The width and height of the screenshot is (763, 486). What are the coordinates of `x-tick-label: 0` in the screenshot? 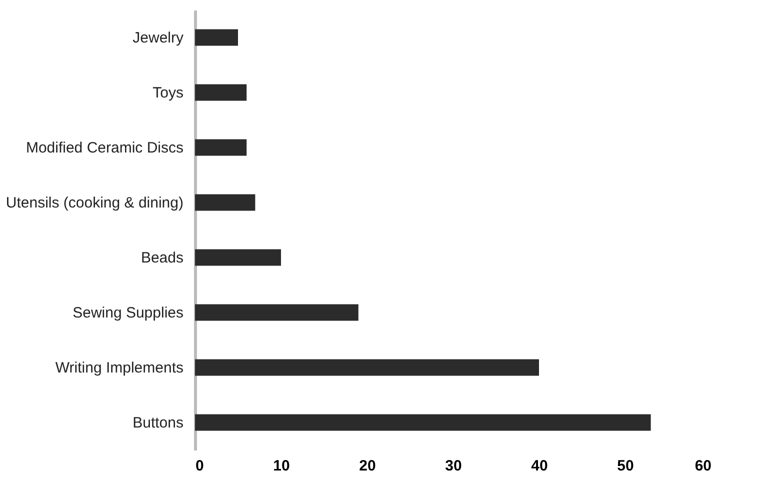 It's located at (200, 466).